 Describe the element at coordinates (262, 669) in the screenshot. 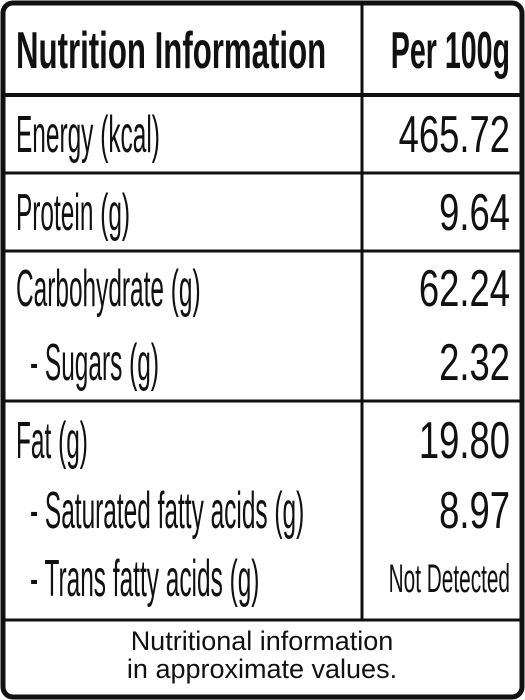

I see `footer-note: in approximate values.` at that location.